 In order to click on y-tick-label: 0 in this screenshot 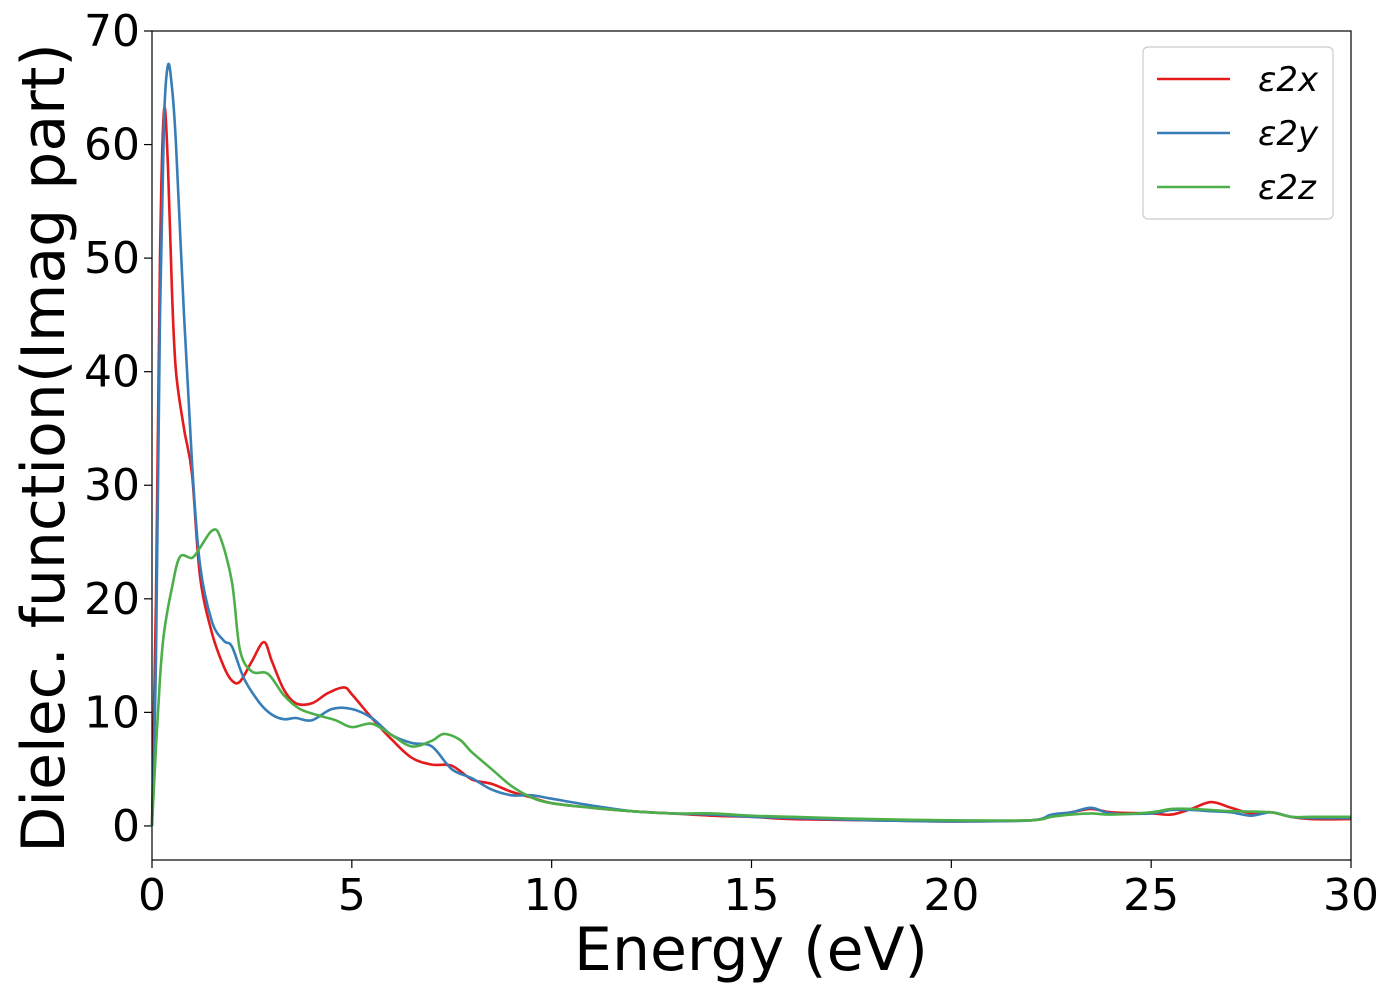, I will do `click(126, 826)`.